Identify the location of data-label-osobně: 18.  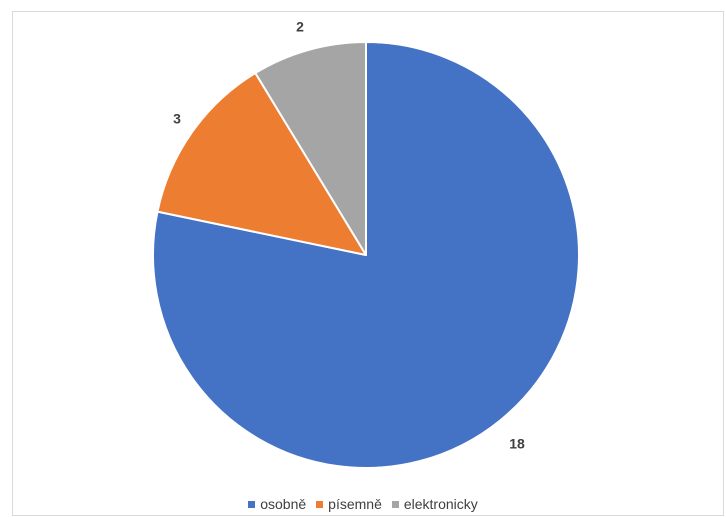
(517, 444).